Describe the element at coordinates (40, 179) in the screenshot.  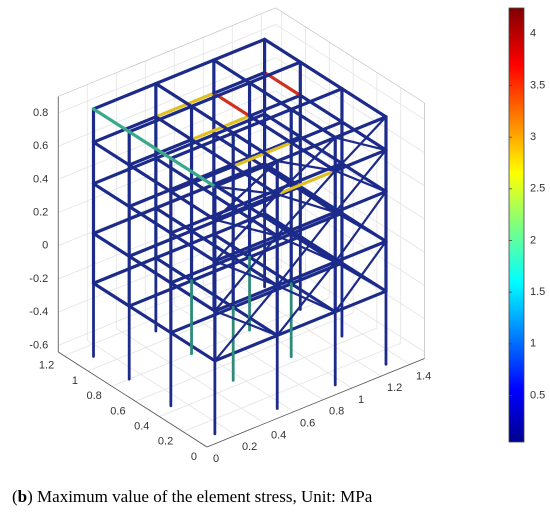
I see `z-tick-label: 0.4` at that location.